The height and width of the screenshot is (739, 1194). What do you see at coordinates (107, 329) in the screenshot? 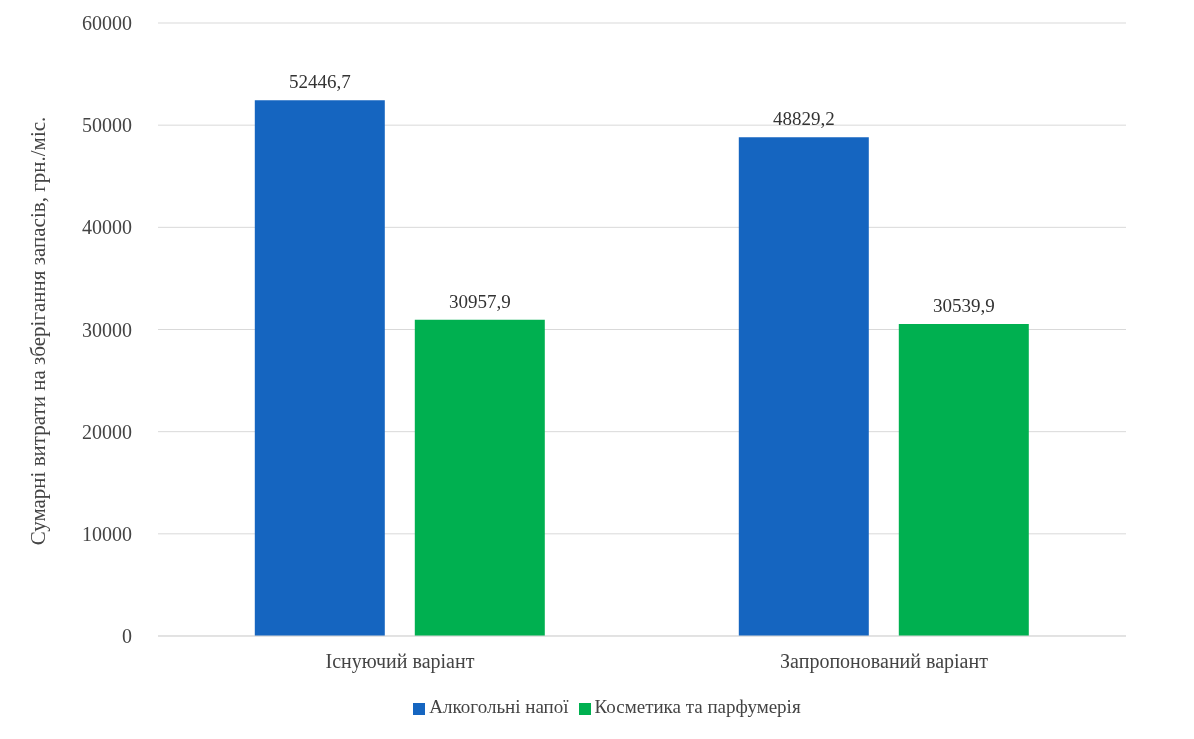
I see `y-tick-label: 30000` at bounding box center [107, 329].